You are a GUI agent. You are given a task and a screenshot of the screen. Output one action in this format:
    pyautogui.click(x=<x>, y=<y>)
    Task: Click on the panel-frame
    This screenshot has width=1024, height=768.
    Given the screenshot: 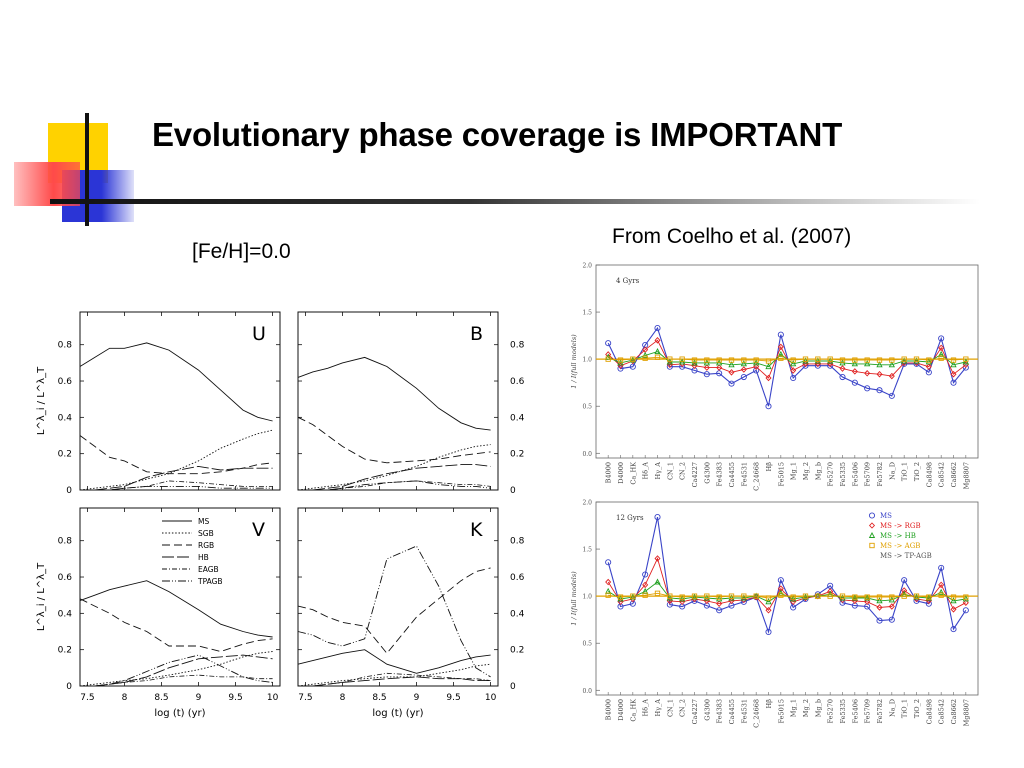 What is the action you would take?
    pyautogui.click(x=787, y=598)
    